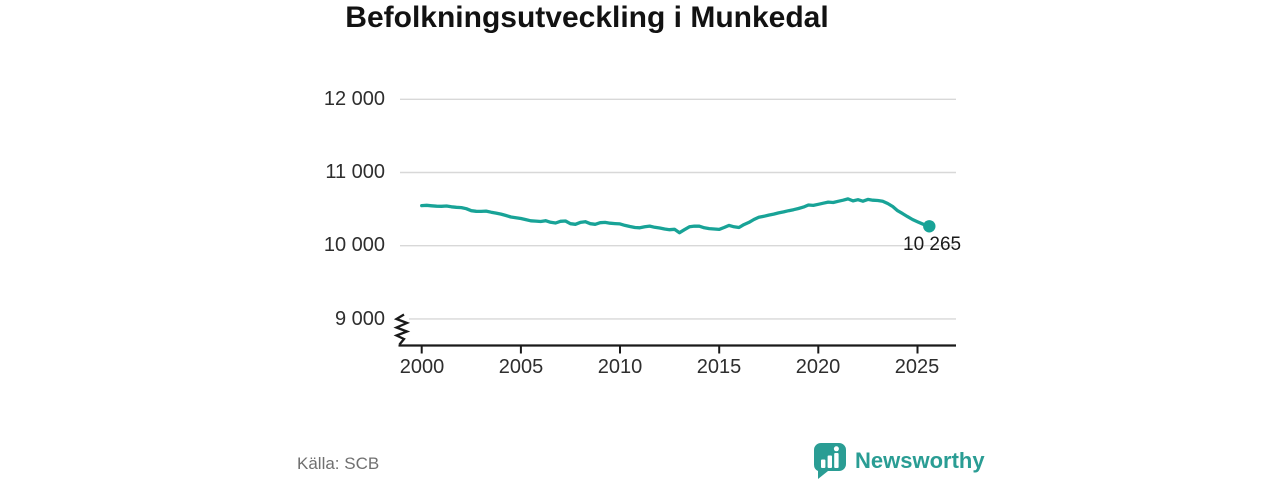 This screenshot has width=1280, height=480. I want to click on y-tick-label-10000: 10 000, so click(354, 245).